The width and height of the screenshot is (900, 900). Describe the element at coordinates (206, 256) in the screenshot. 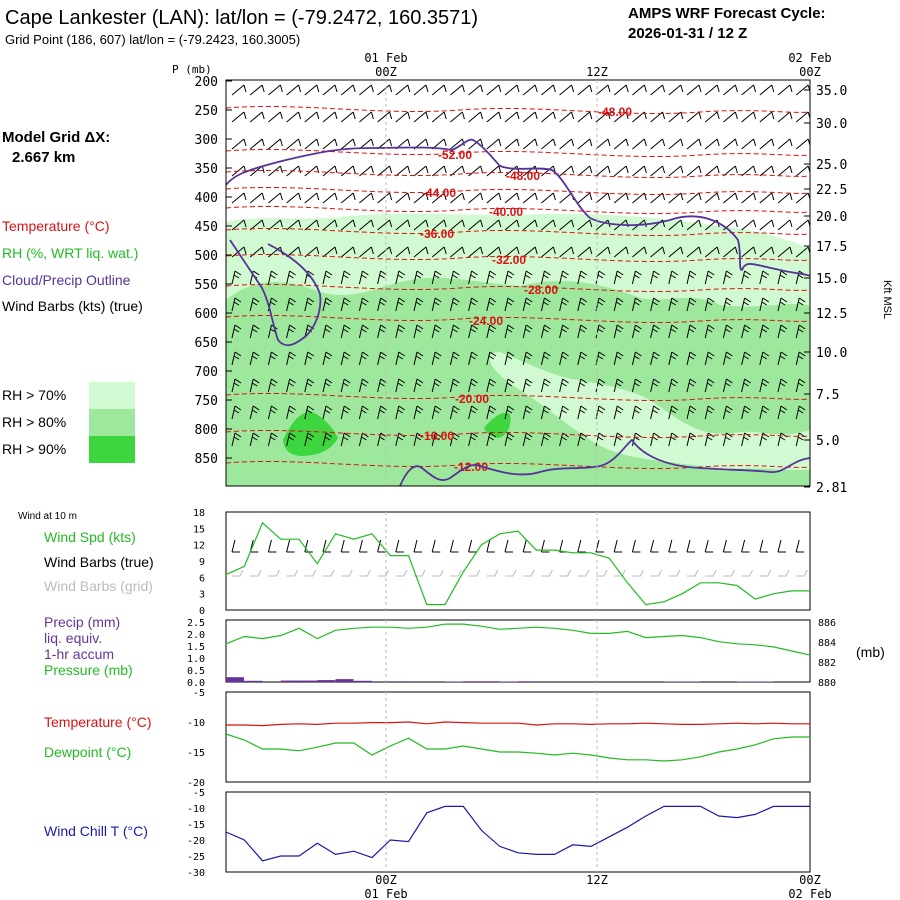

I see `pressure-tick: 500` at that location.